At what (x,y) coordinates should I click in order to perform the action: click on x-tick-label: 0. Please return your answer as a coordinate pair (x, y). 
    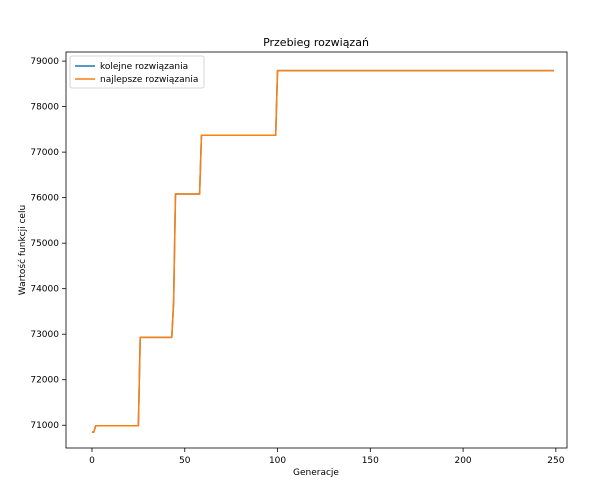
    Looking at the image, I should click on (92, 461).